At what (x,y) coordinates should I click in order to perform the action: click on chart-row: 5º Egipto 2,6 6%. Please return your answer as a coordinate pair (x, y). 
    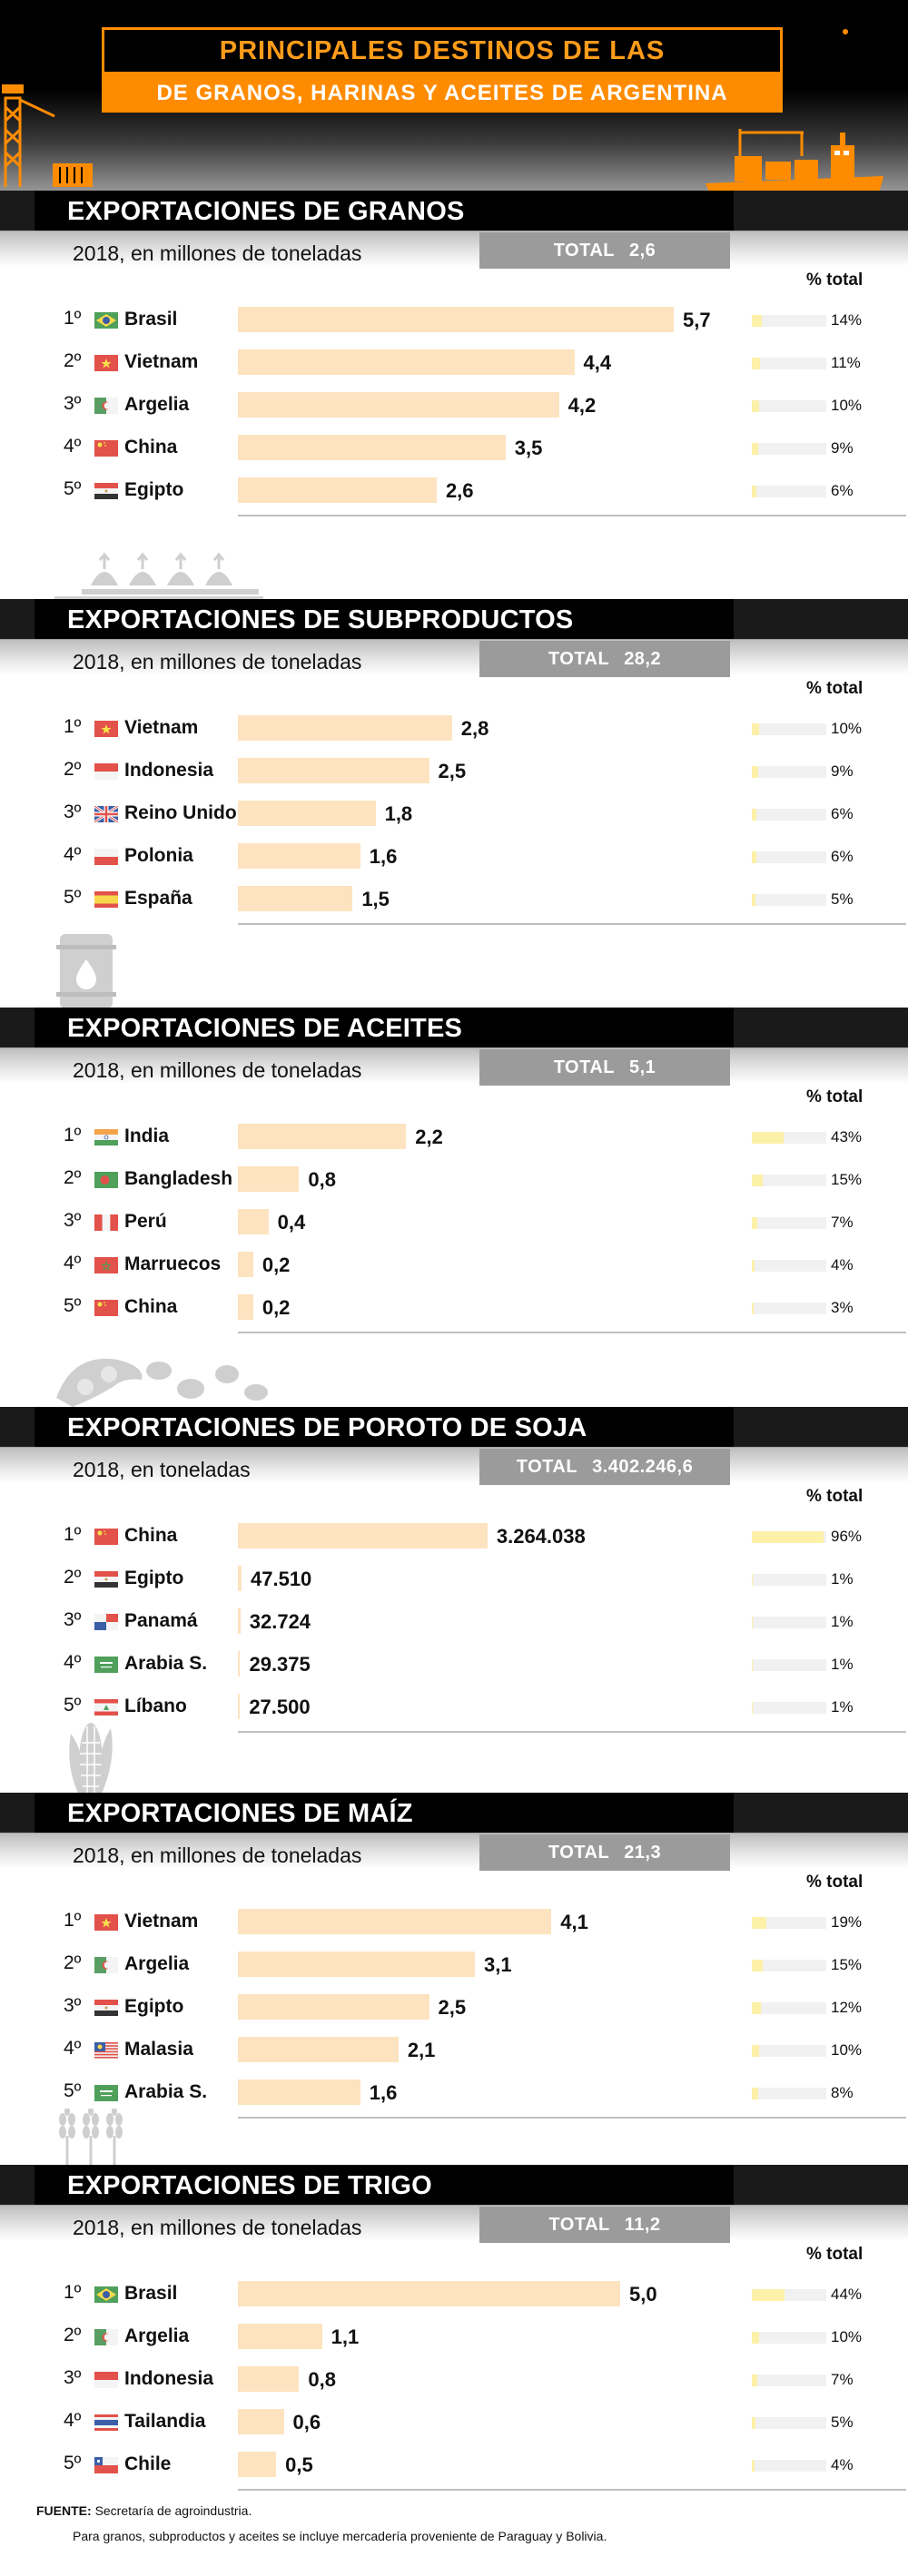
    Looking at the image, I should click on (454, 491).